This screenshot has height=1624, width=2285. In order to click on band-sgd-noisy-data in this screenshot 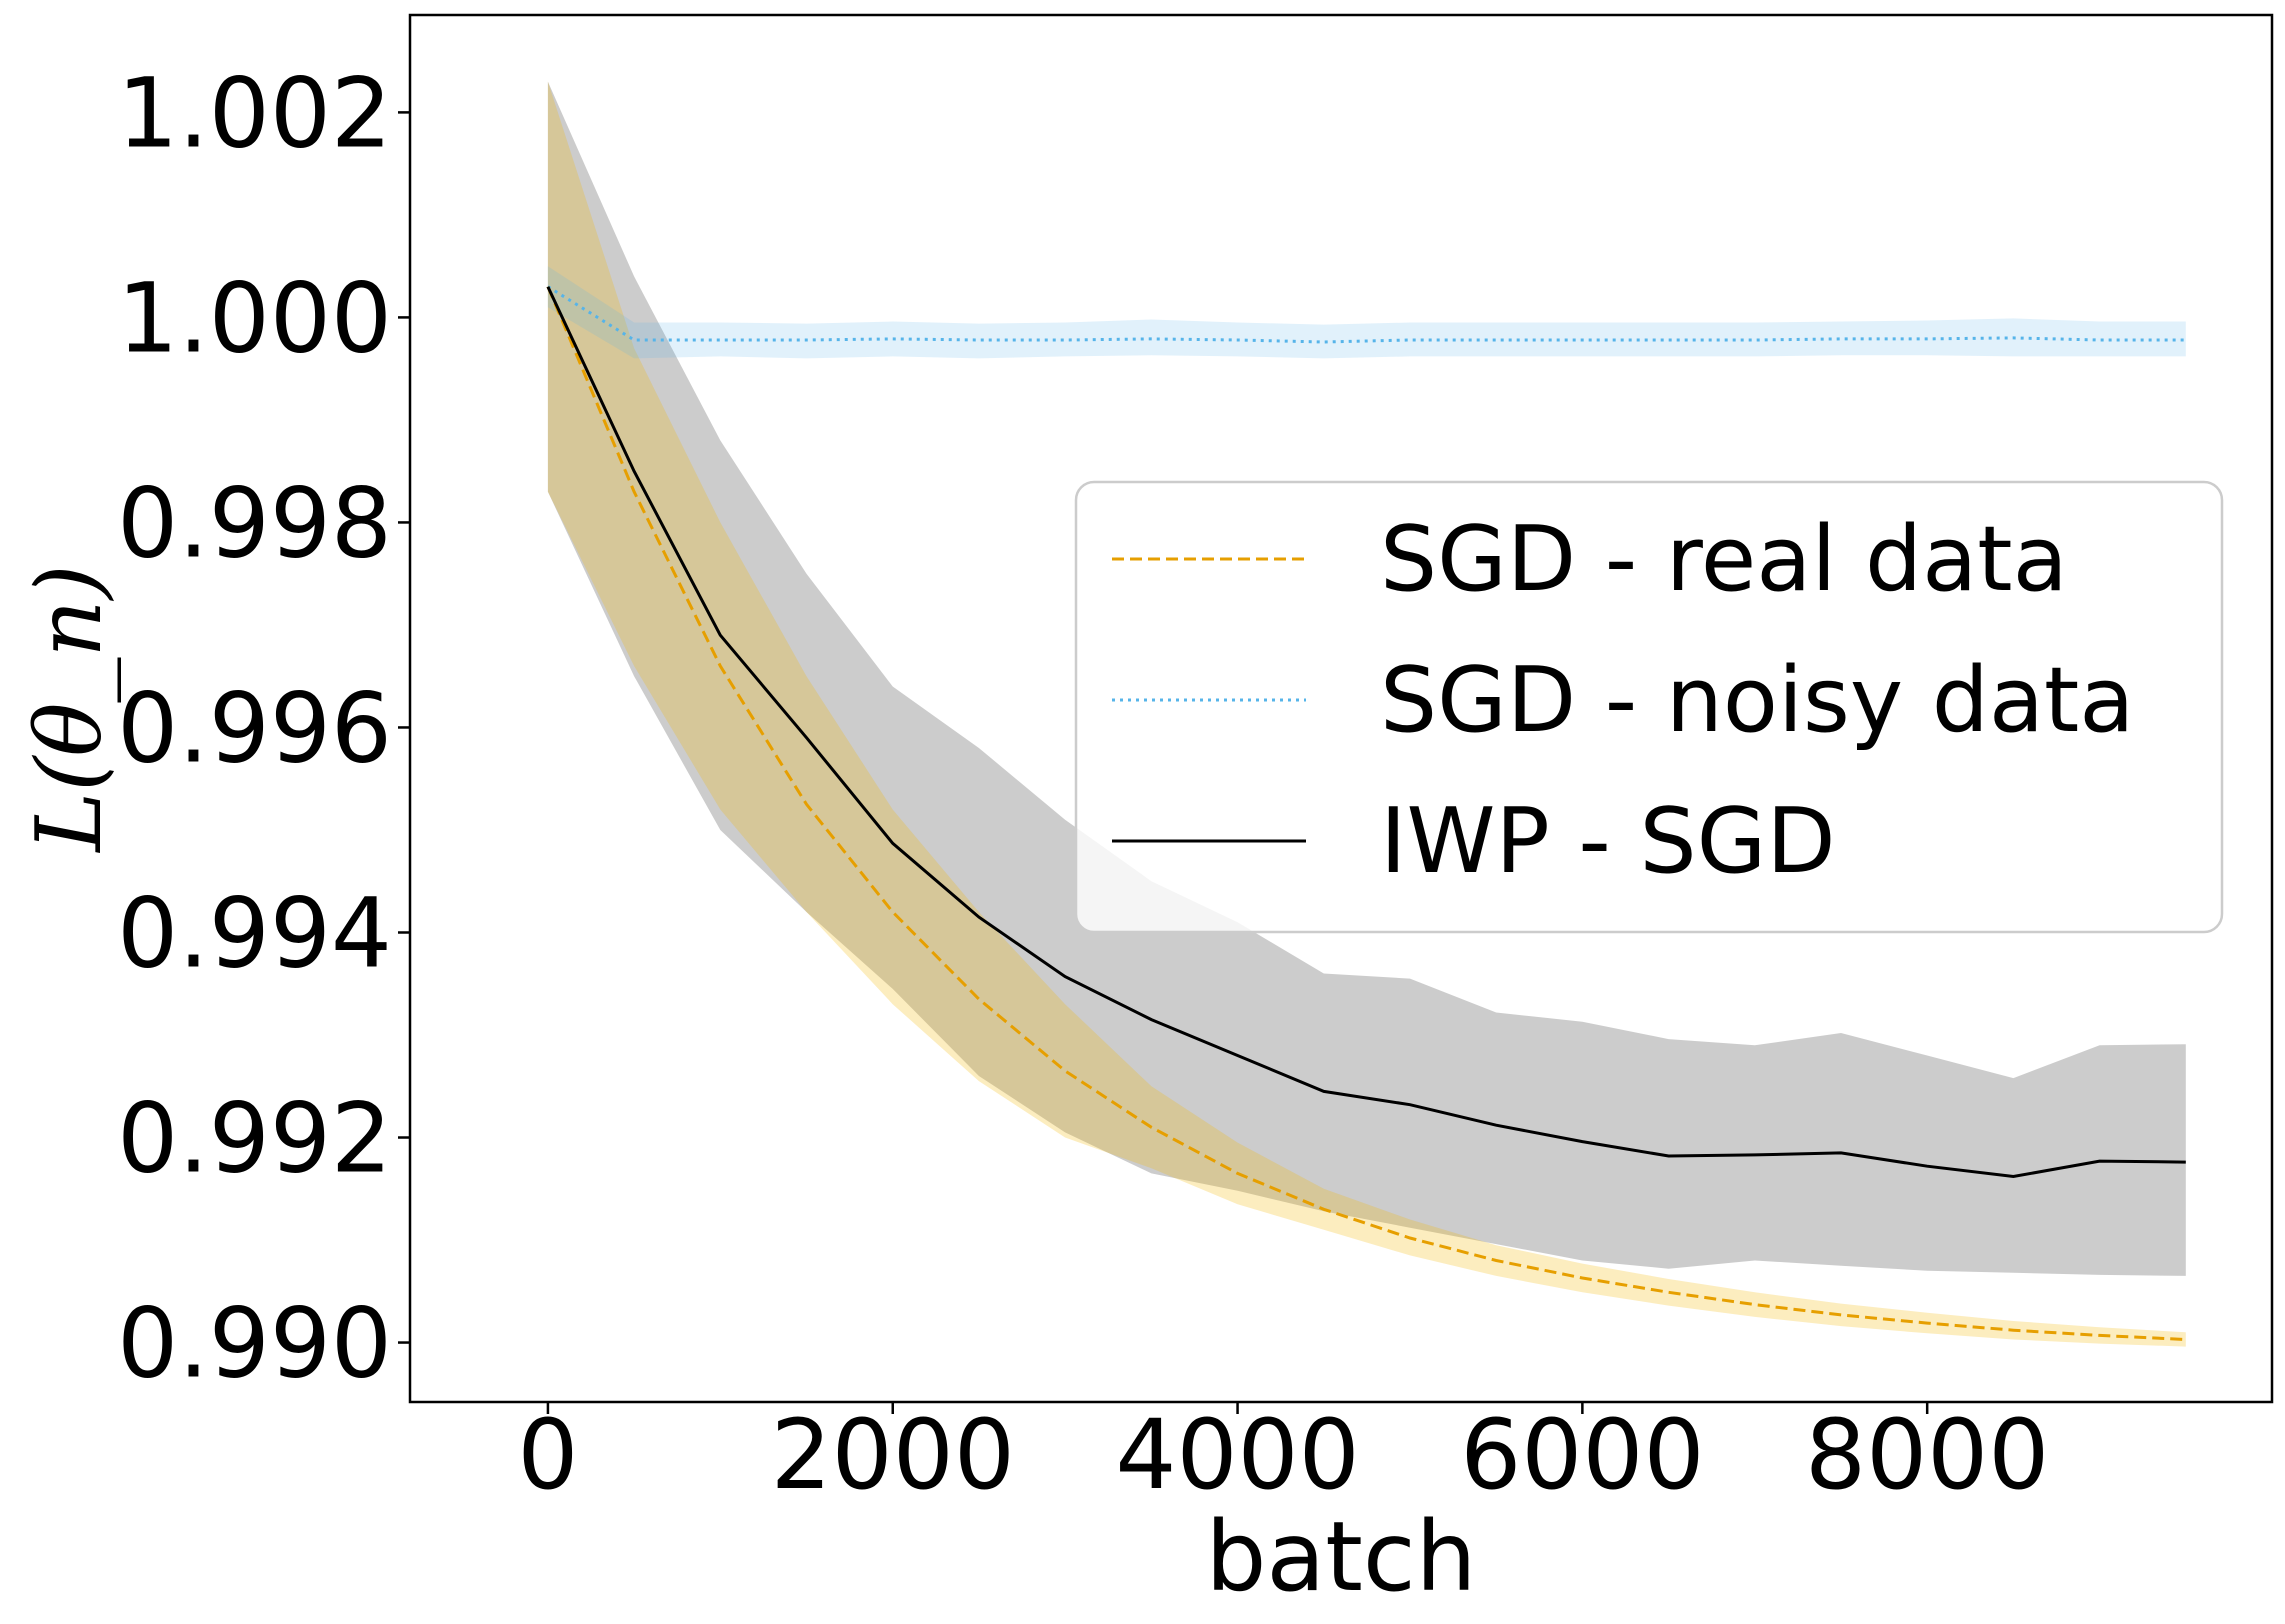, I will do `click(1366, 312)`.